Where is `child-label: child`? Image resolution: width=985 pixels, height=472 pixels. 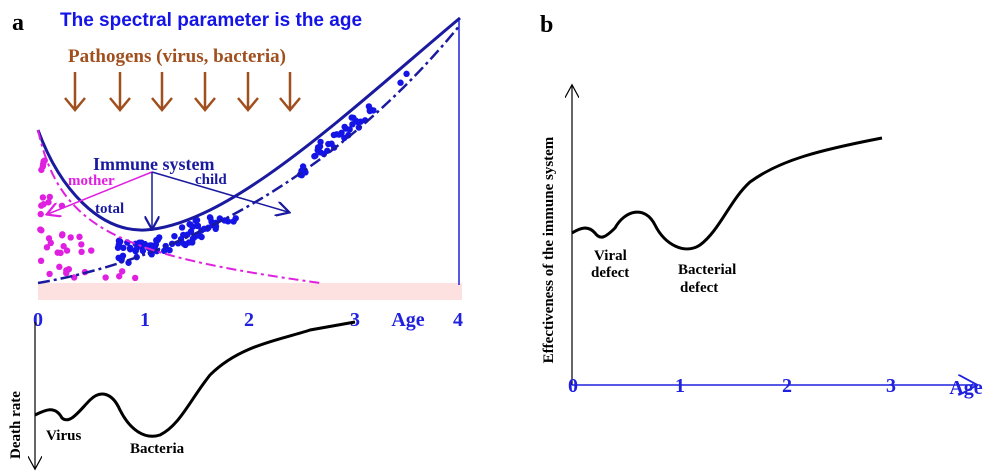 child-label: child is located at coordinates (211, 180).